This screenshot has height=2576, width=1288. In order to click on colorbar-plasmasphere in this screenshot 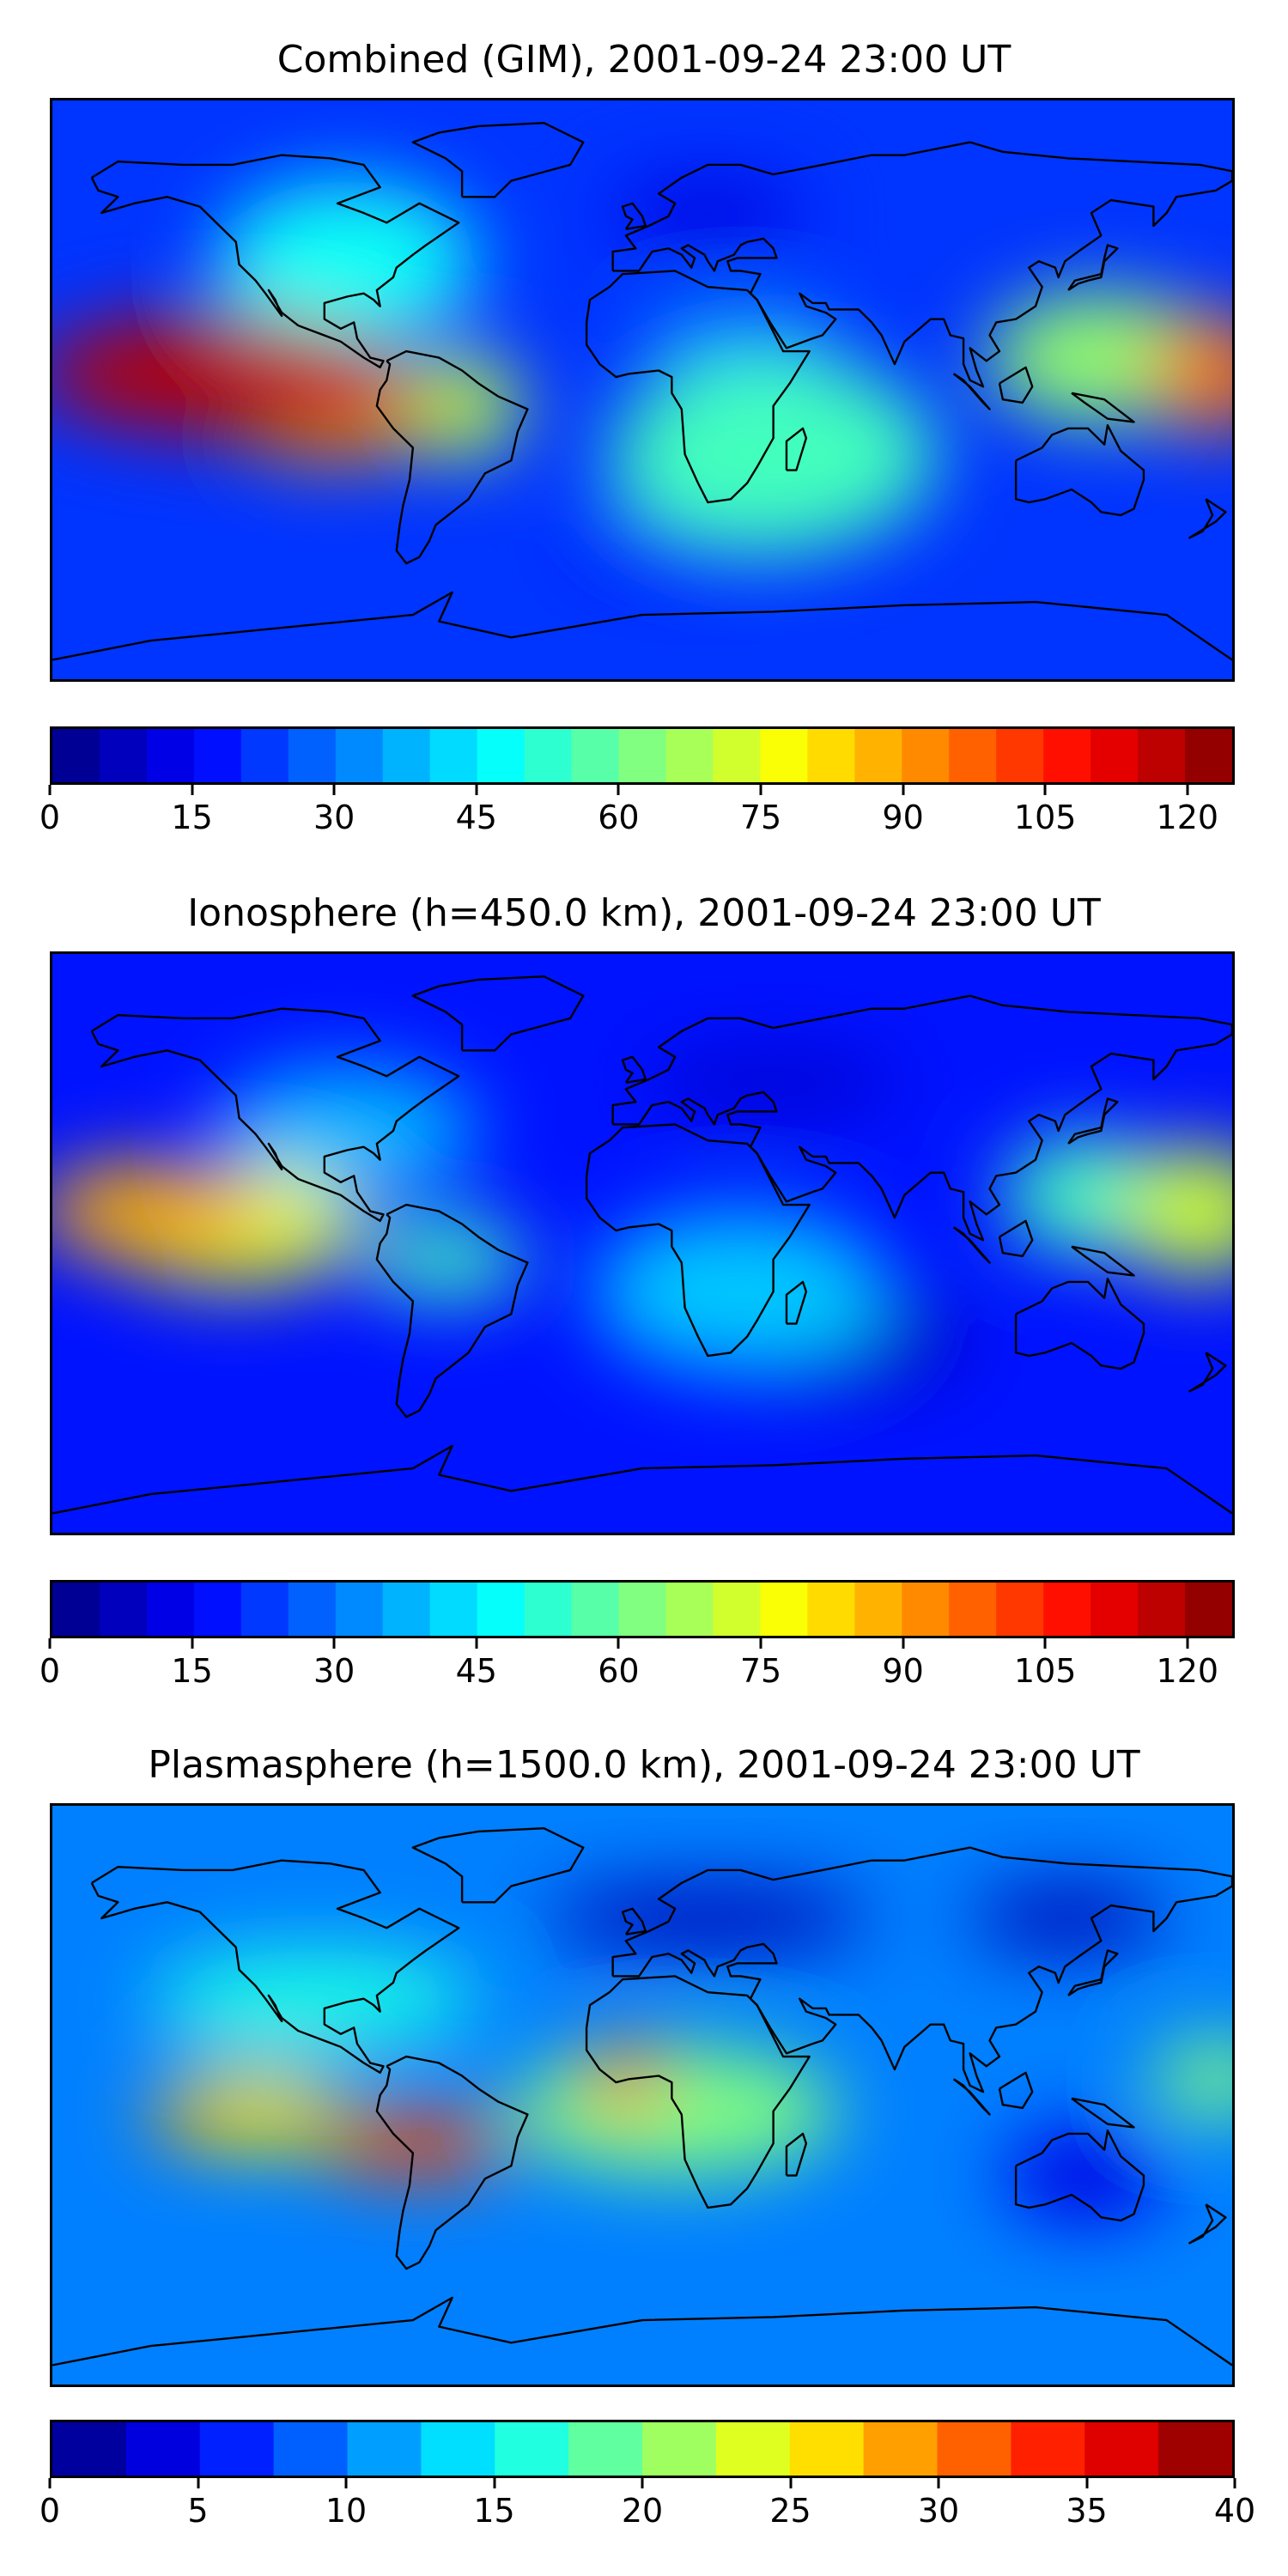, I will do `click(642, 2449)`.